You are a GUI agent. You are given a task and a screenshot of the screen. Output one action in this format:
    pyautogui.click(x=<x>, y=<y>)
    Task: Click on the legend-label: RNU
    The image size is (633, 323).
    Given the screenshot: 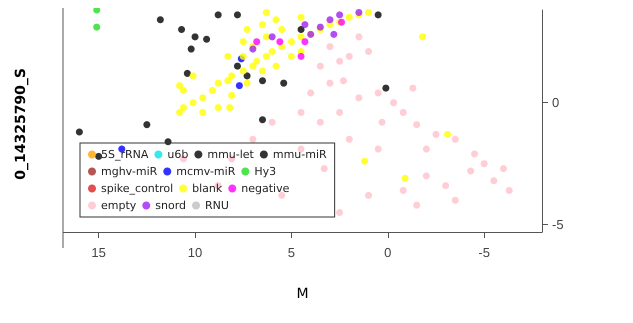 What is the action you would take?
    pyautogui.click(x=217, y=205)
    